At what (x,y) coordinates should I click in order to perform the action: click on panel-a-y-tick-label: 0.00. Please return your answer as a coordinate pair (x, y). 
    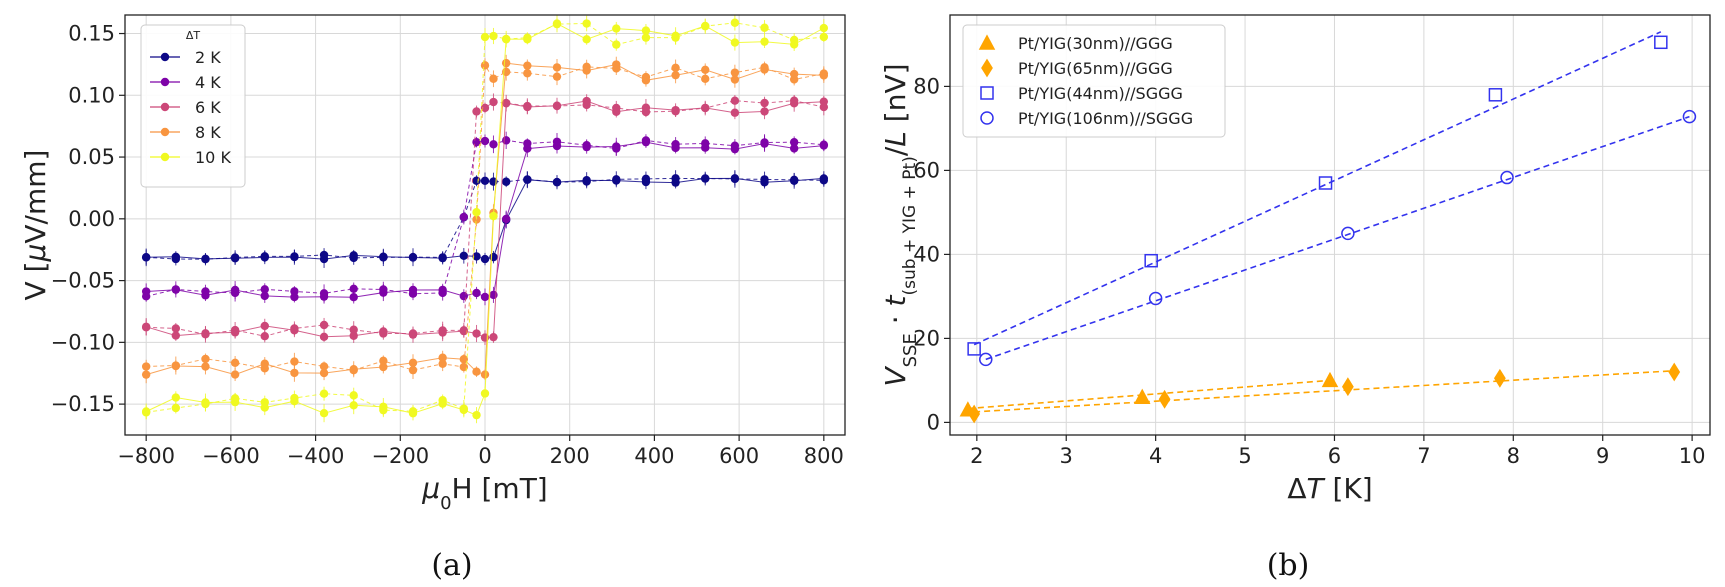
    Looking at the image, I should click on (91, 219).